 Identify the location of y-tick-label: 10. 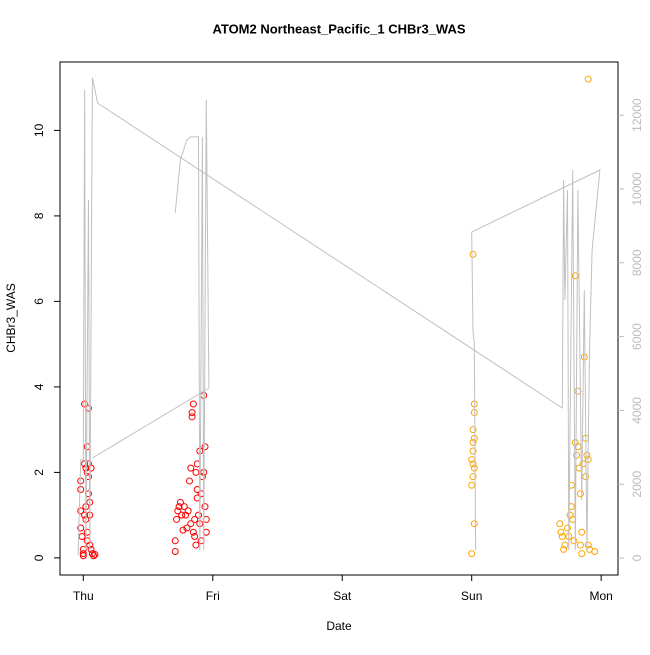
(39, 130).